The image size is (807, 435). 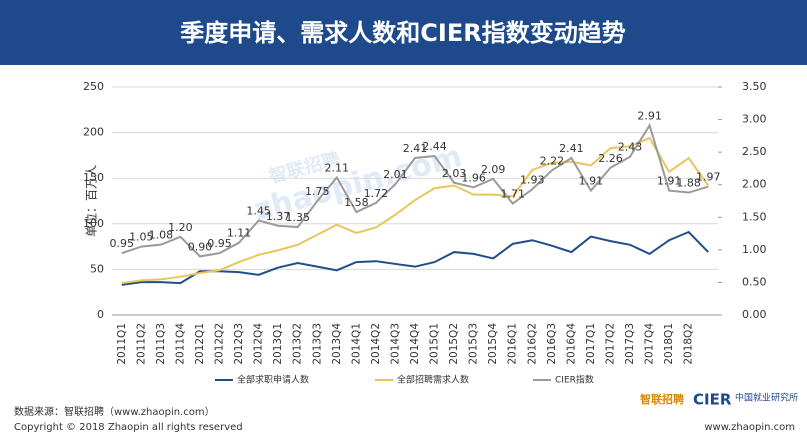 I want to click on data-label: 2.03, so click(x=454, y=173).